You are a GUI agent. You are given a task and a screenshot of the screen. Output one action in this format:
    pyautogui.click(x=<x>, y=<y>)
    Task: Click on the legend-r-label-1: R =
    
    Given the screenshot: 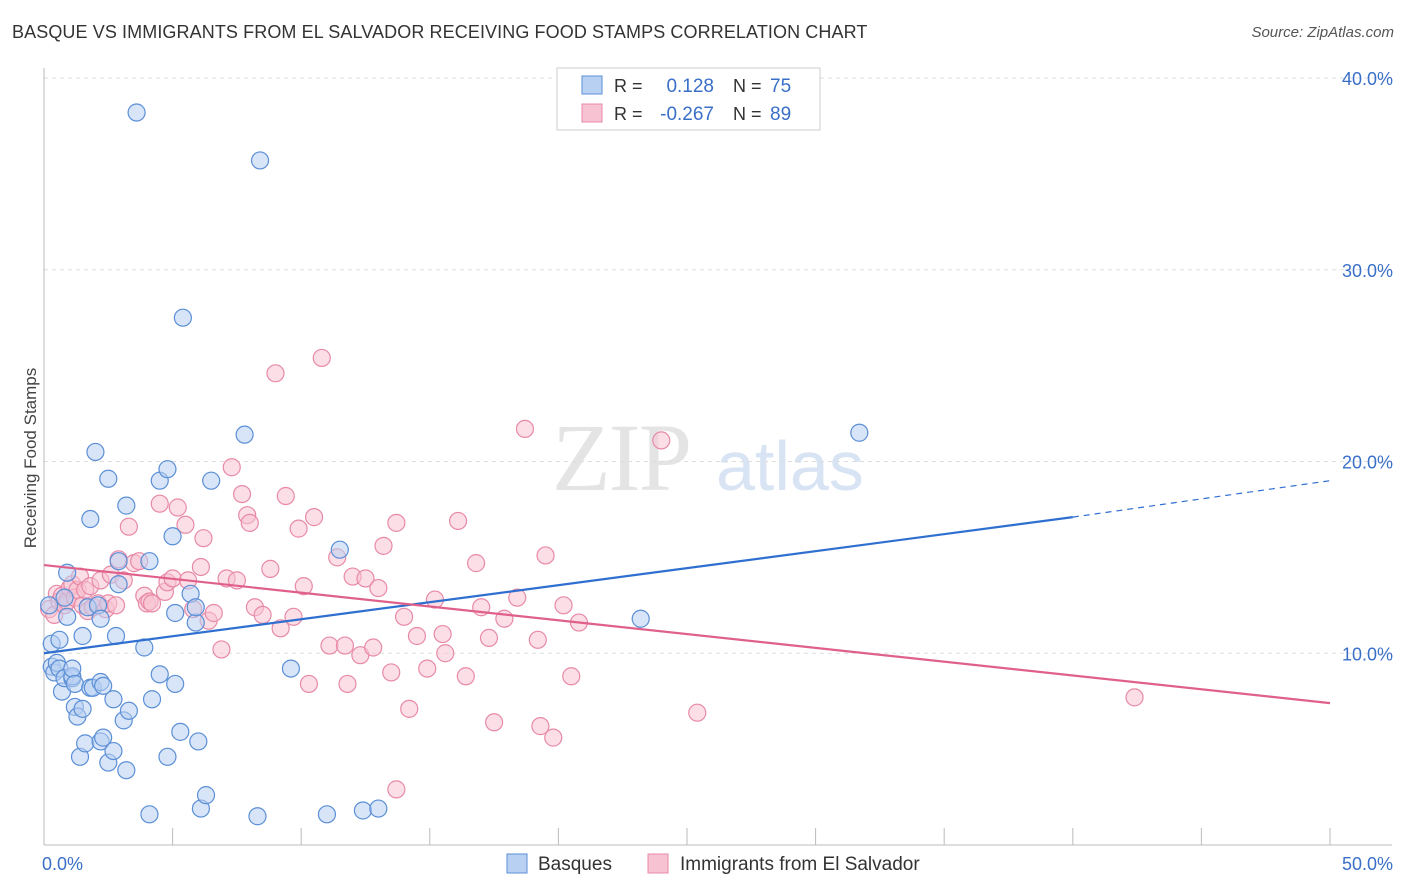 What is the action you would take?
    pyautogui.click(x=628, y=86)
    